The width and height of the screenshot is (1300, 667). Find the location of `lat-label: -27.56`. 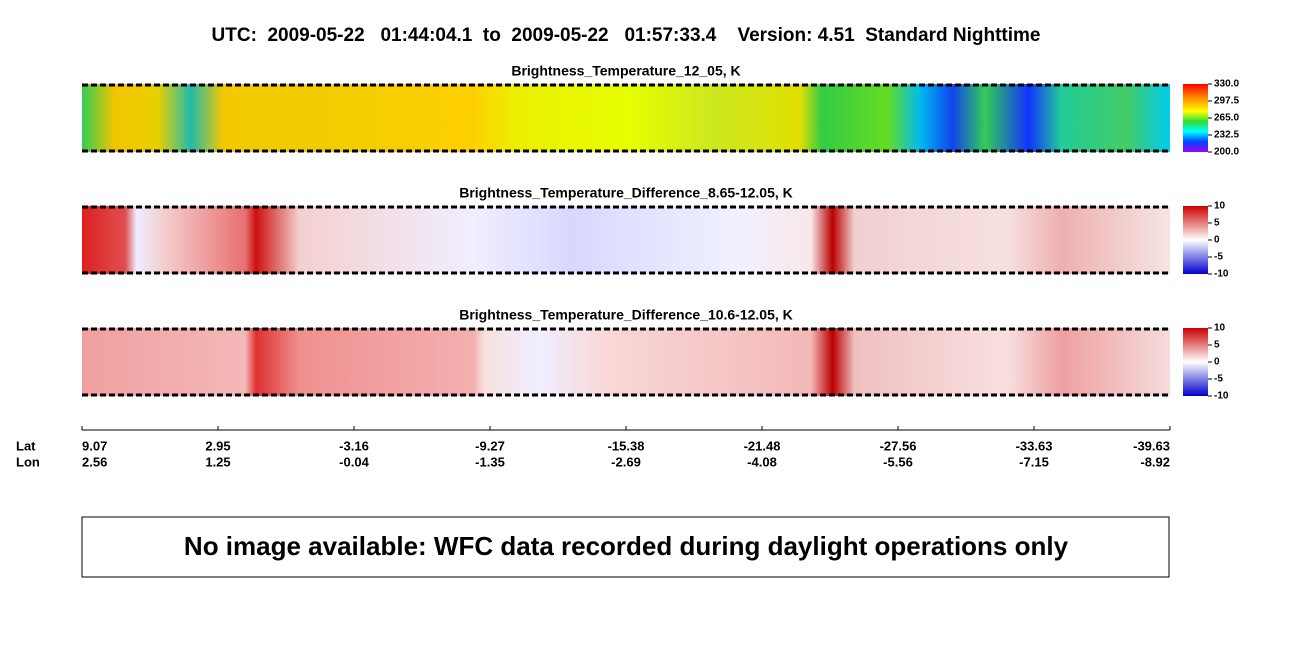

lat-label: -27.56 is located at coordinates (898, 445).